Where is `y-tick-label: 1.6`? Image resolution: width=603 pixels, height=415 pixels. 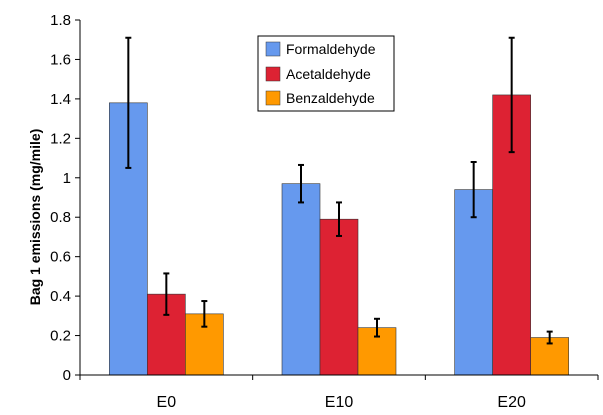
y-tick-label: 1.6 is located at coordinates (60, 59).